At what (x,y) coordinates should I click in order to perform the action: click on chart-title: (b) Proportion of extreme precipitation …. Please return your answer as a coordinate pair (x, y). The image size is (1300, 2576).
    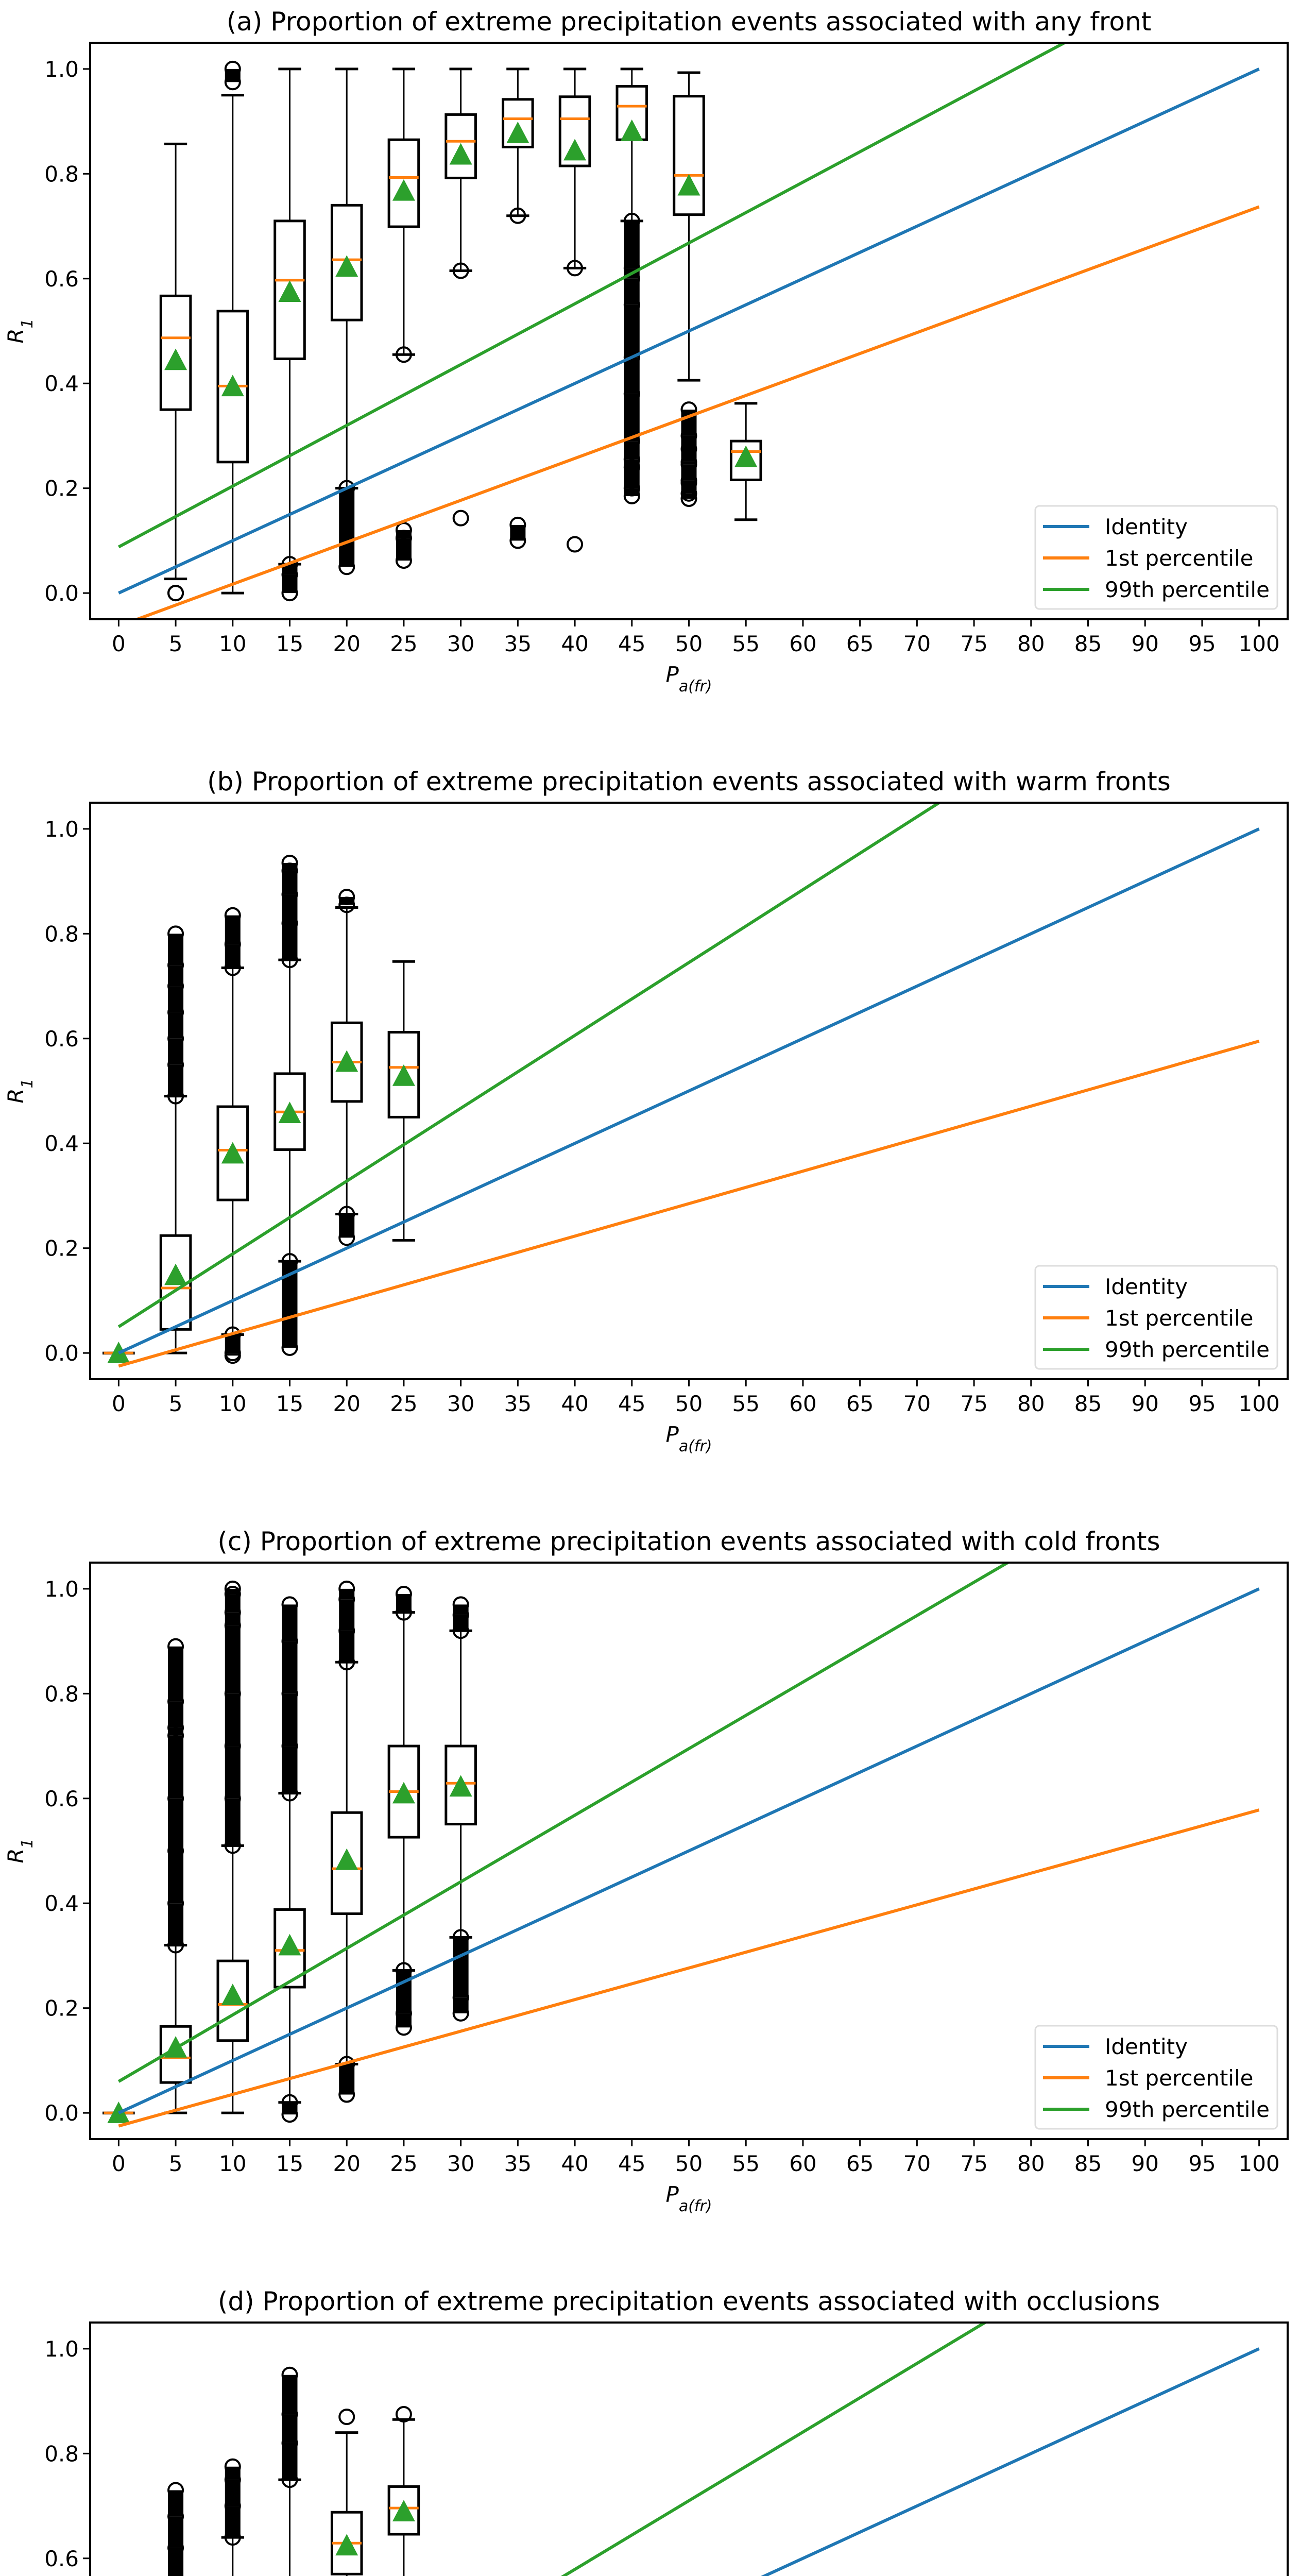
    Looking at the image, I should click on (689, 781).